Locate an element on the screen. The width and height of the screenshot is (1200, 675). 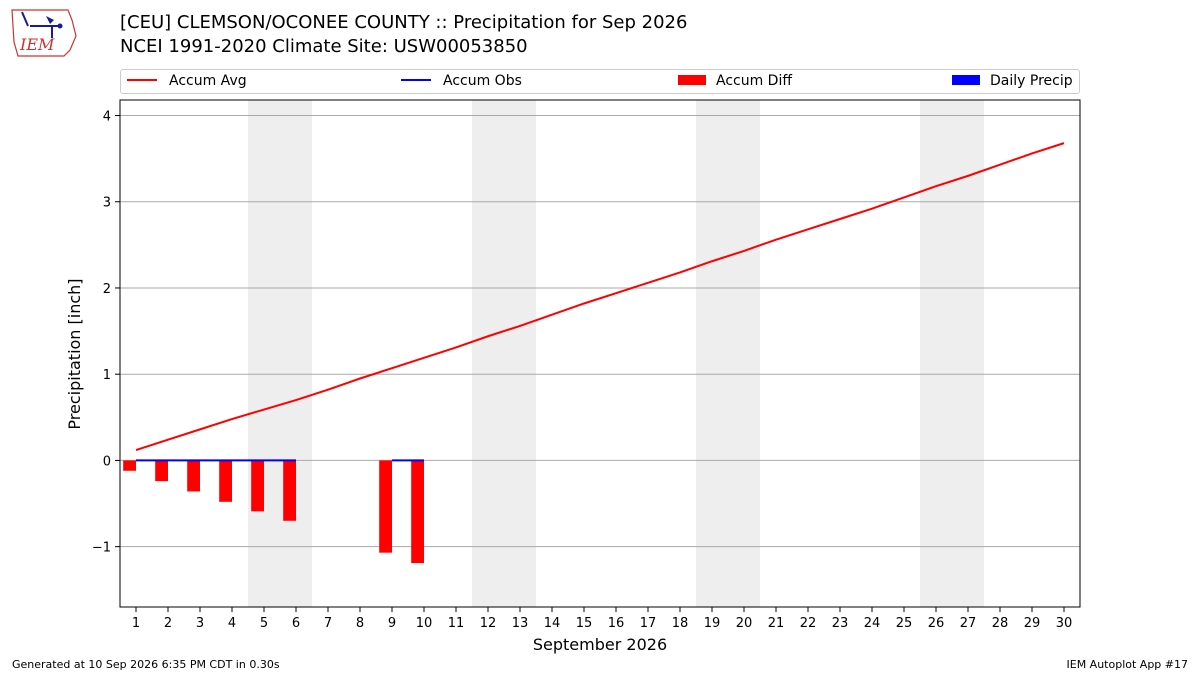
legend-label: Accum Diff is located at coordinates (754, 81).